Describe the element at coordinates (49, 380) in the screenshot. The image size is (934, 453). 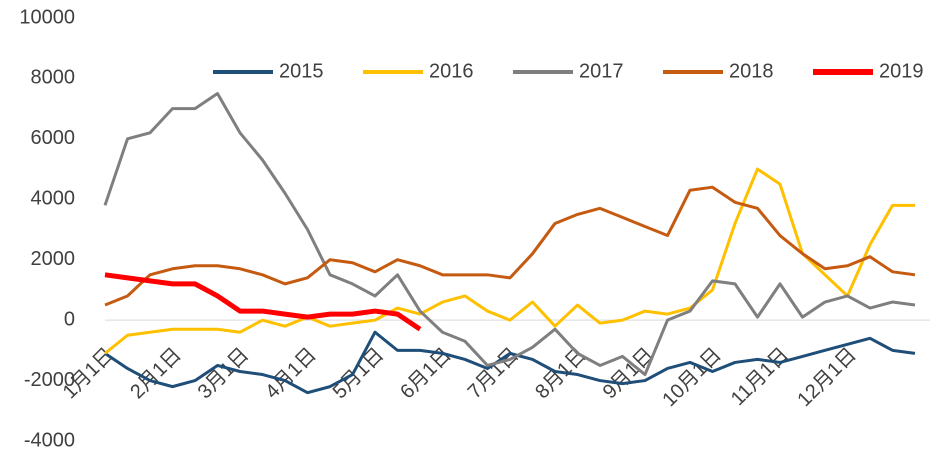
I see `y-tick-label: -2000` at that location.